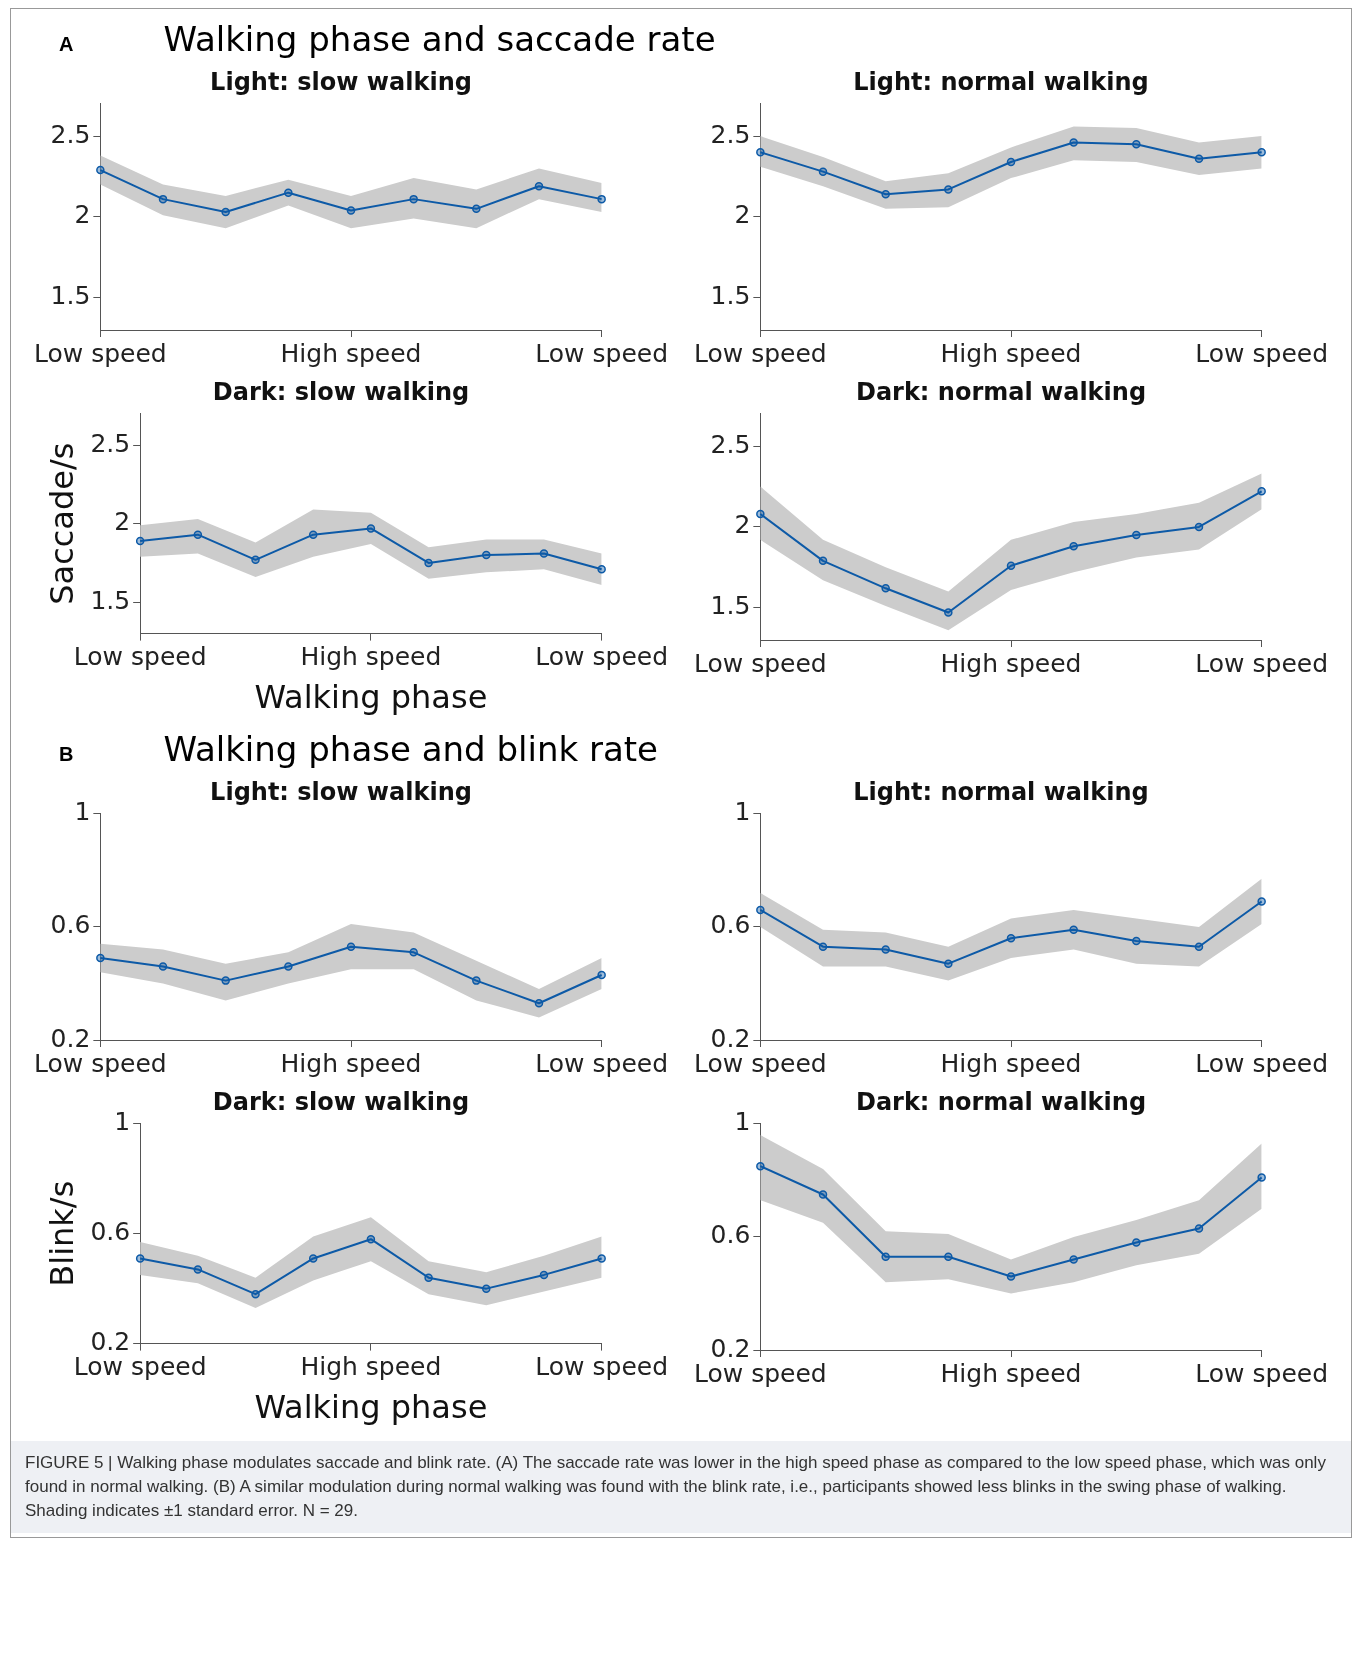 The width and height of the screenshot is (1360, 1667). I want to click on x-axis-title: Walking phase, so click(371, 1407).